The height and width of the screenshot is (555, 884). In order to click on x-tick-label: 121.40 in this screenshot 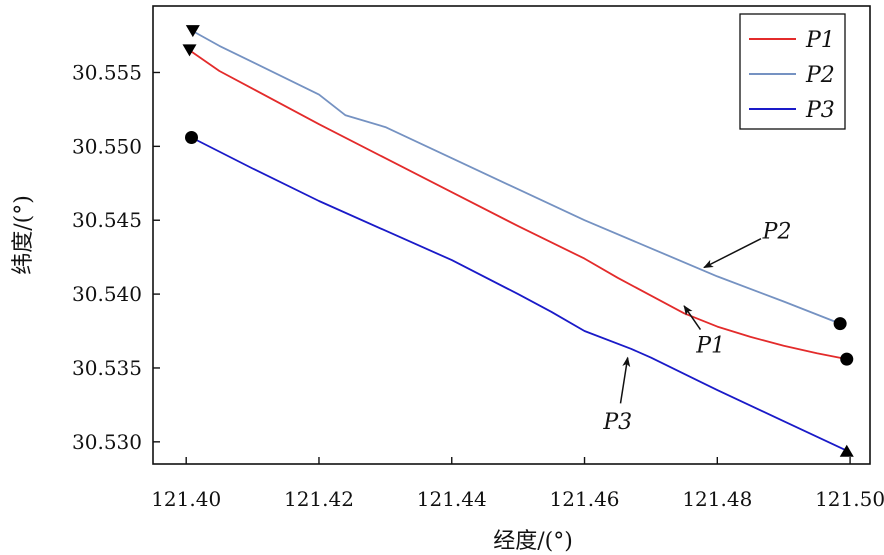, I will do `click(186, 499)`.